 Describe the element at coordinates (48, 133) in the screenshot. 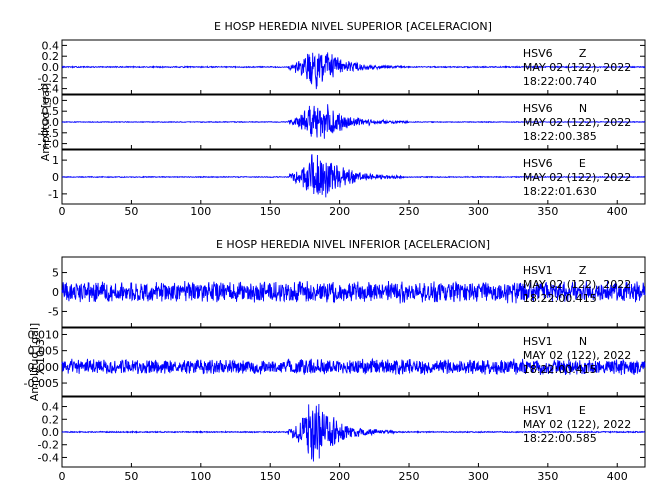

I see `y-tick-label: -0.5` at that location.